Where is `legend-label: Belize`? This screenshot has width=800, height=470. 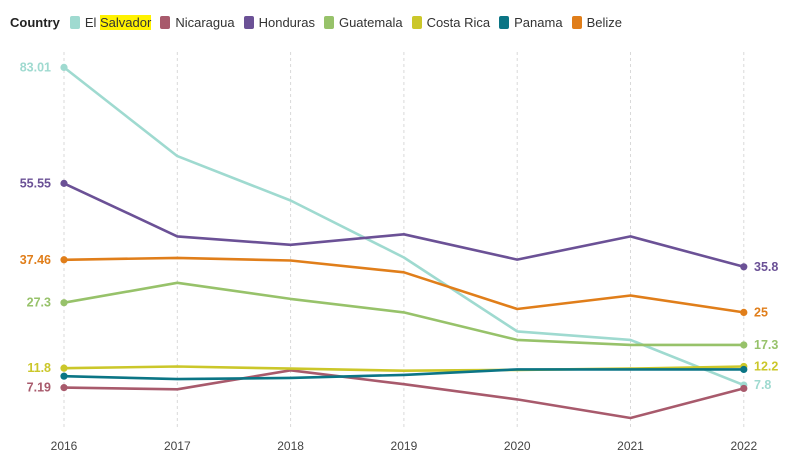 legend-label: Belize is located at coordinates (604, 22).